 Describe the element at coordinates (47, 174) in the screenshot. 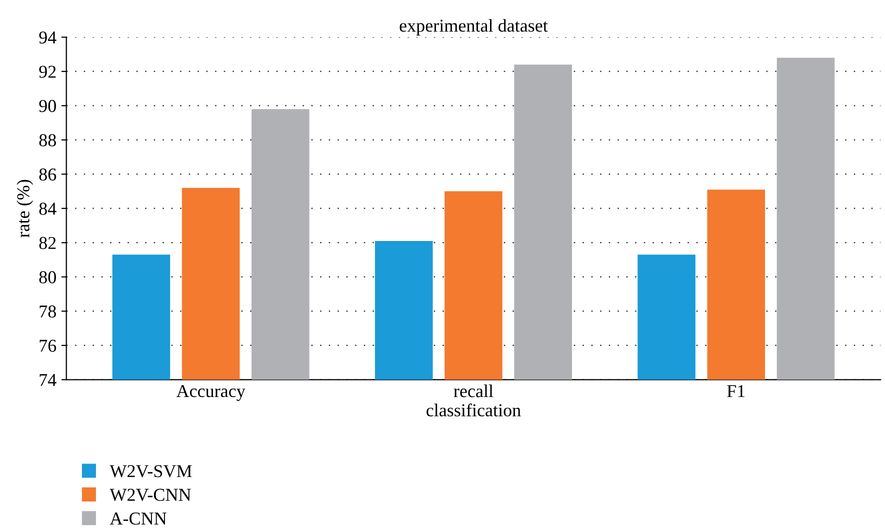

I see `y-tick-label: 86` at that location.